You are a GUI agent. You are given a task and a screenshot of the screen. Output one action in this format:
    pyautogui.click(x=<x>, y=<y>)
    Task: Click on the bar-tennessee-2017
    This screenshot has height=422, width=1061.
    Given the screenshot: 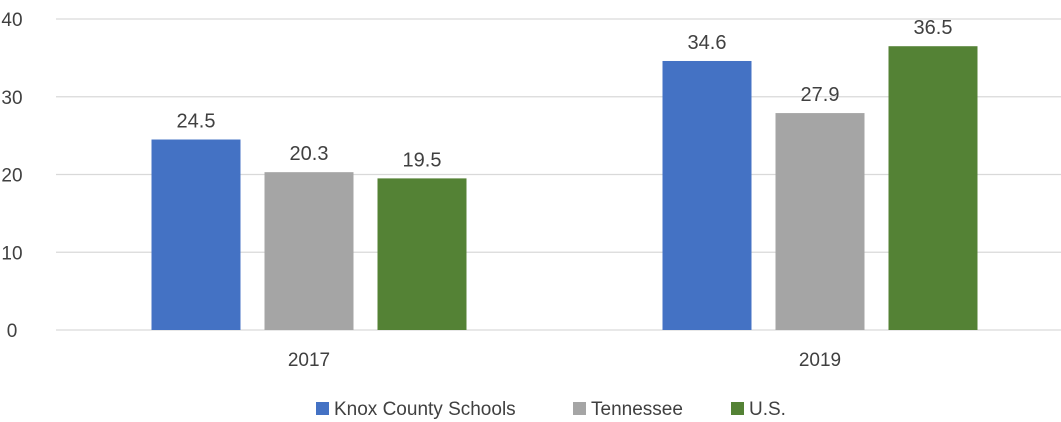 What is the action you would take?
    pyautogui.click(x=309, y=251)
    